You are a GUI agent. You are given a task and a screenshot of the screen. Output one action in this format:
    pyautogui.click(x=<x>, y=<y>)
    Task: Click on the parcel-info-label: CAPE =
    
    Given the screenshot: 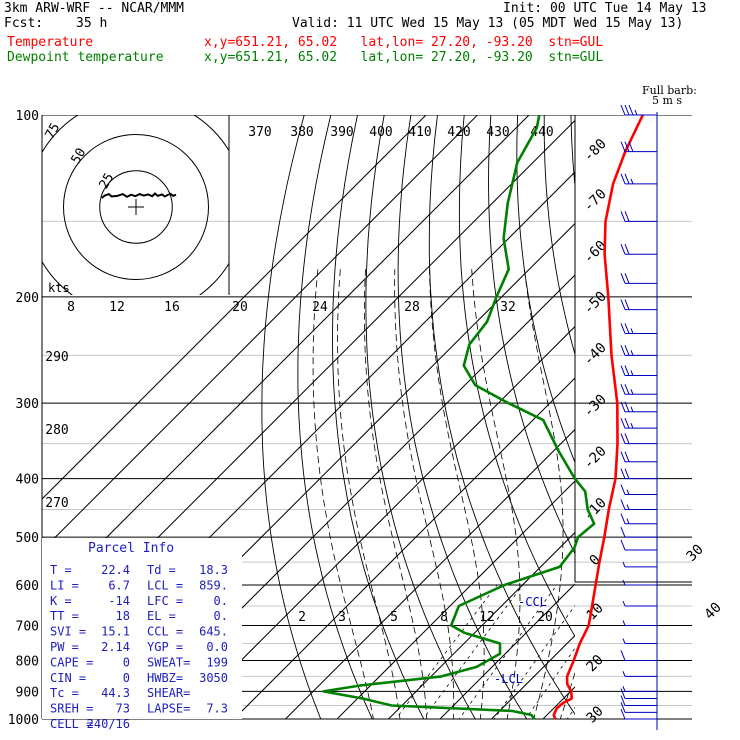 What is the action you would take?
    pyautogui.click(x=71, y=662)
    